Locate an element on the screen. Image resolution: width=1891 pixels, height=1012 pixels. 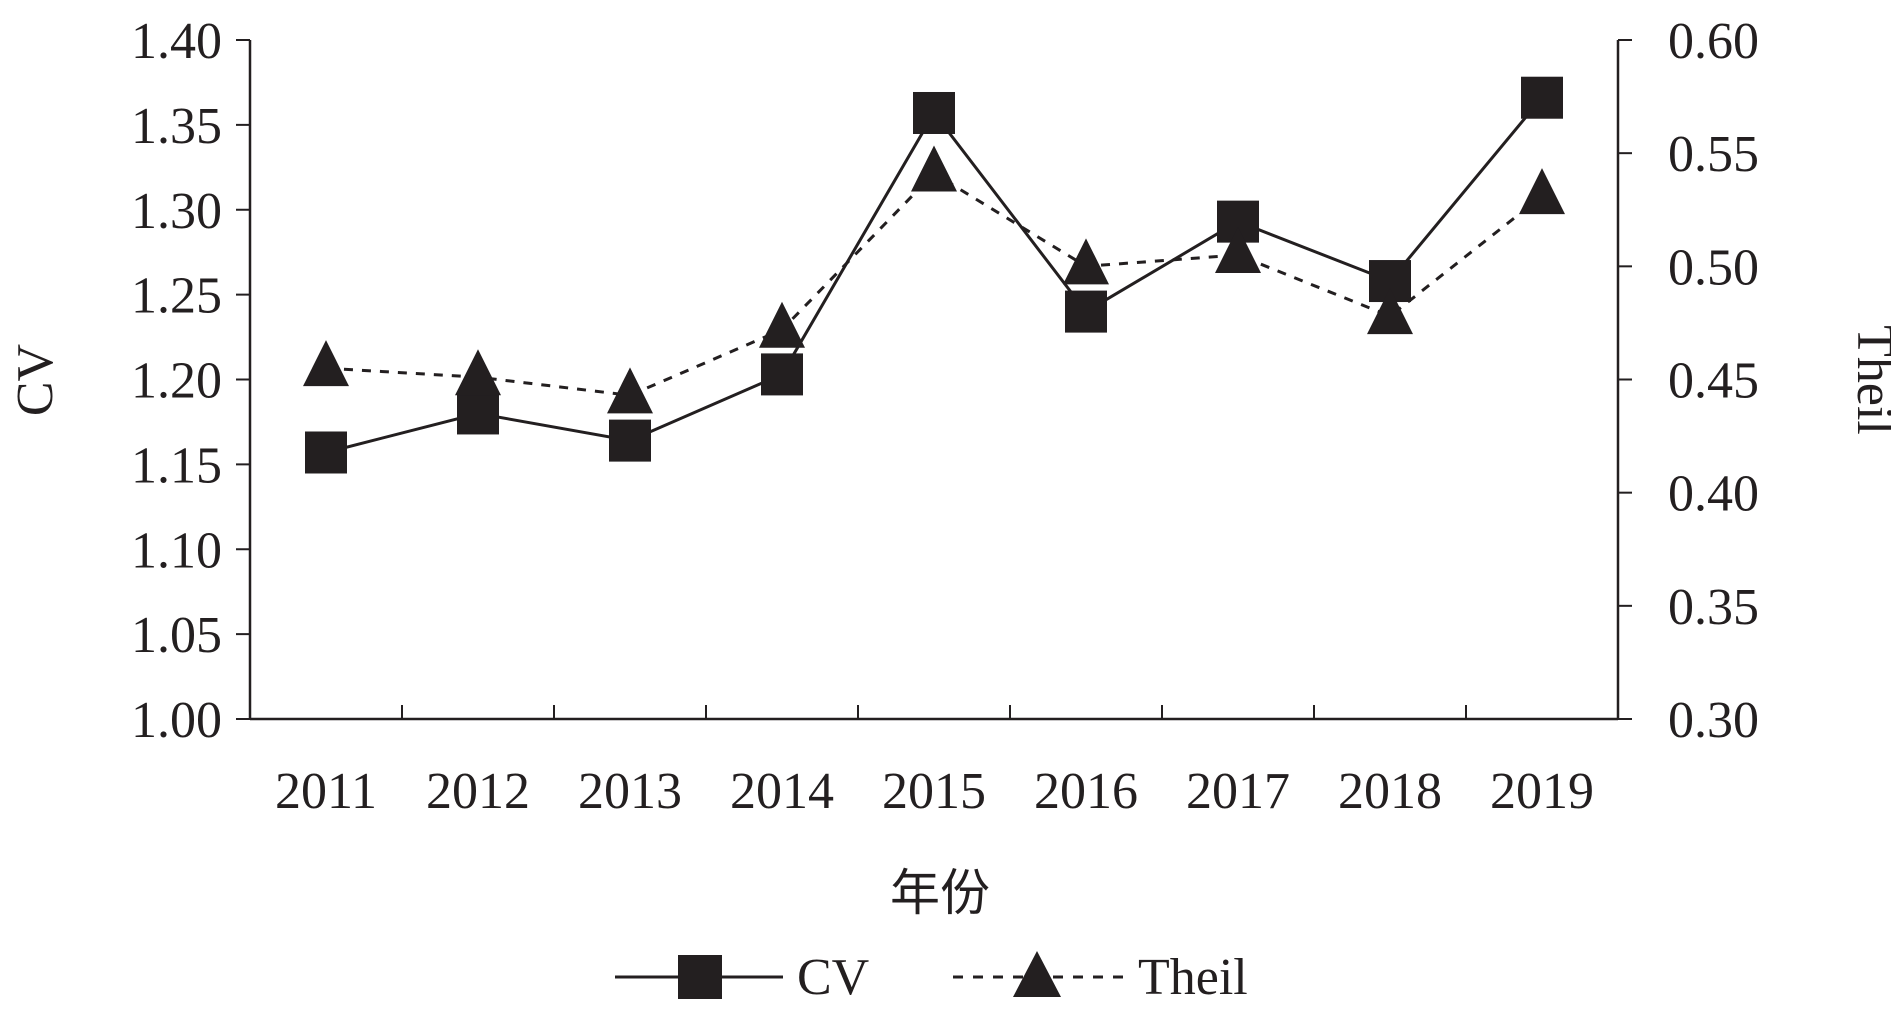
x-tick-label: 2014 is located at coordinates (782, 791).